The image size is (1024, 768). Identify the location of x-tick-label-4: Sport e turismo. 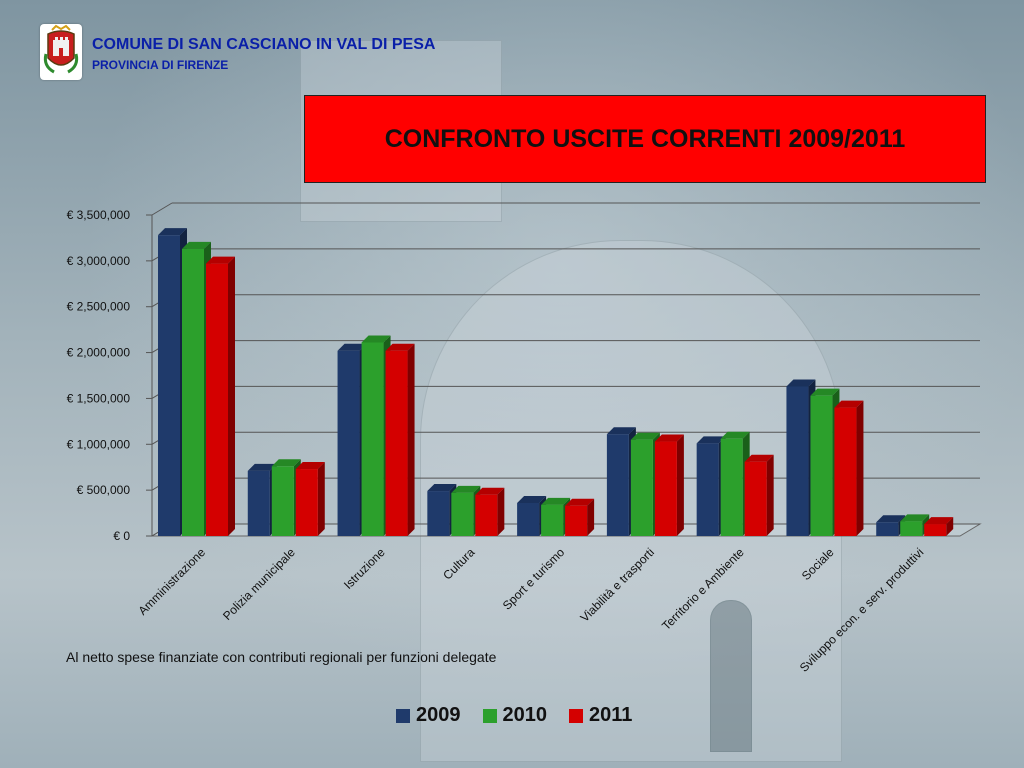
(534, 579).